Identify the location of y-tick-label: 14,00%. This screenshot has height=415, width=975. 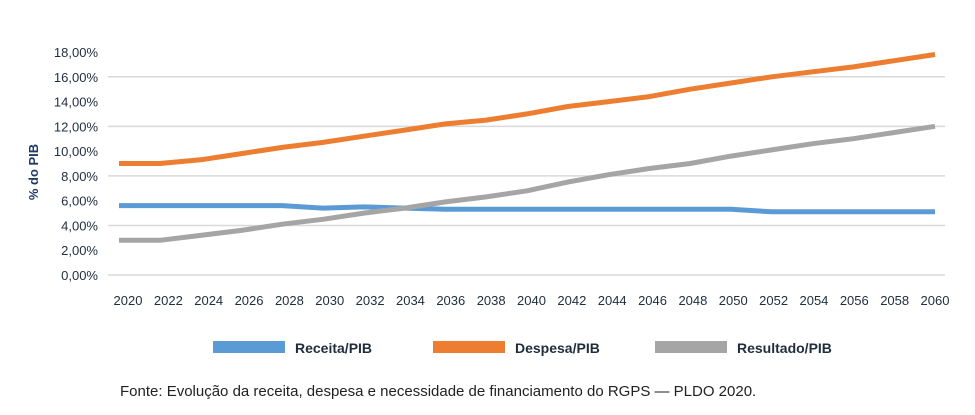
(76, 102).